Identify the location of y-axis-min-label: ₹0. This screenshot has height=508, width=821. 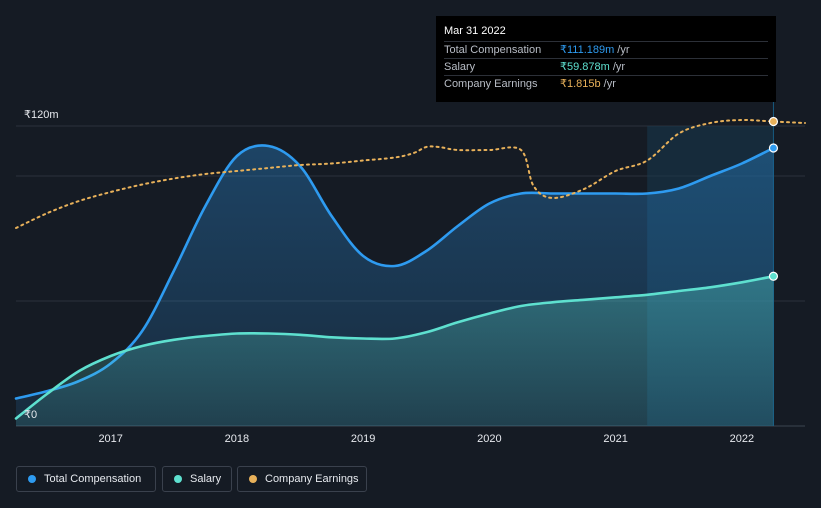
(31, 415).